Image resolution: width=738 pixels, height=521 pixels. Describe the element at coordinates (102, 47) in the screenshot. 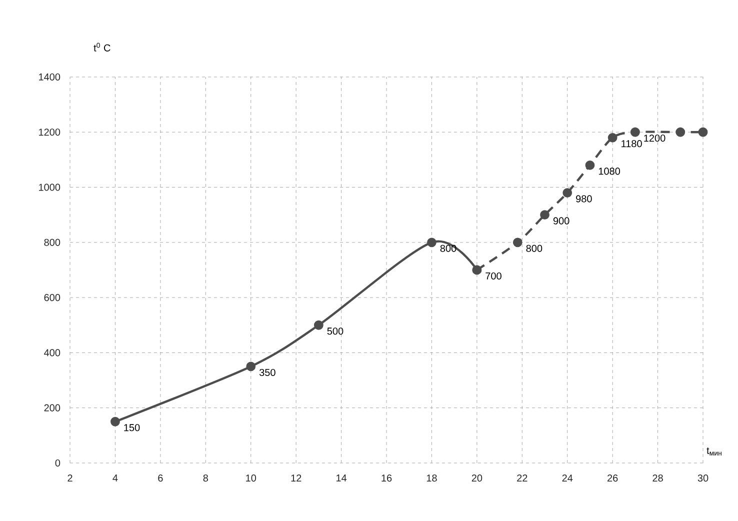

I see `y-axis-title: t$^{0}$ C` at that location.